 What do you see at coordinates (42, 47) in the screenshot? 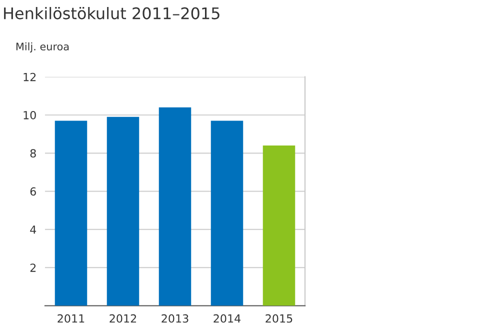
I see `y-axis-title: Milj. euroa` at bounding box center [42, 47].